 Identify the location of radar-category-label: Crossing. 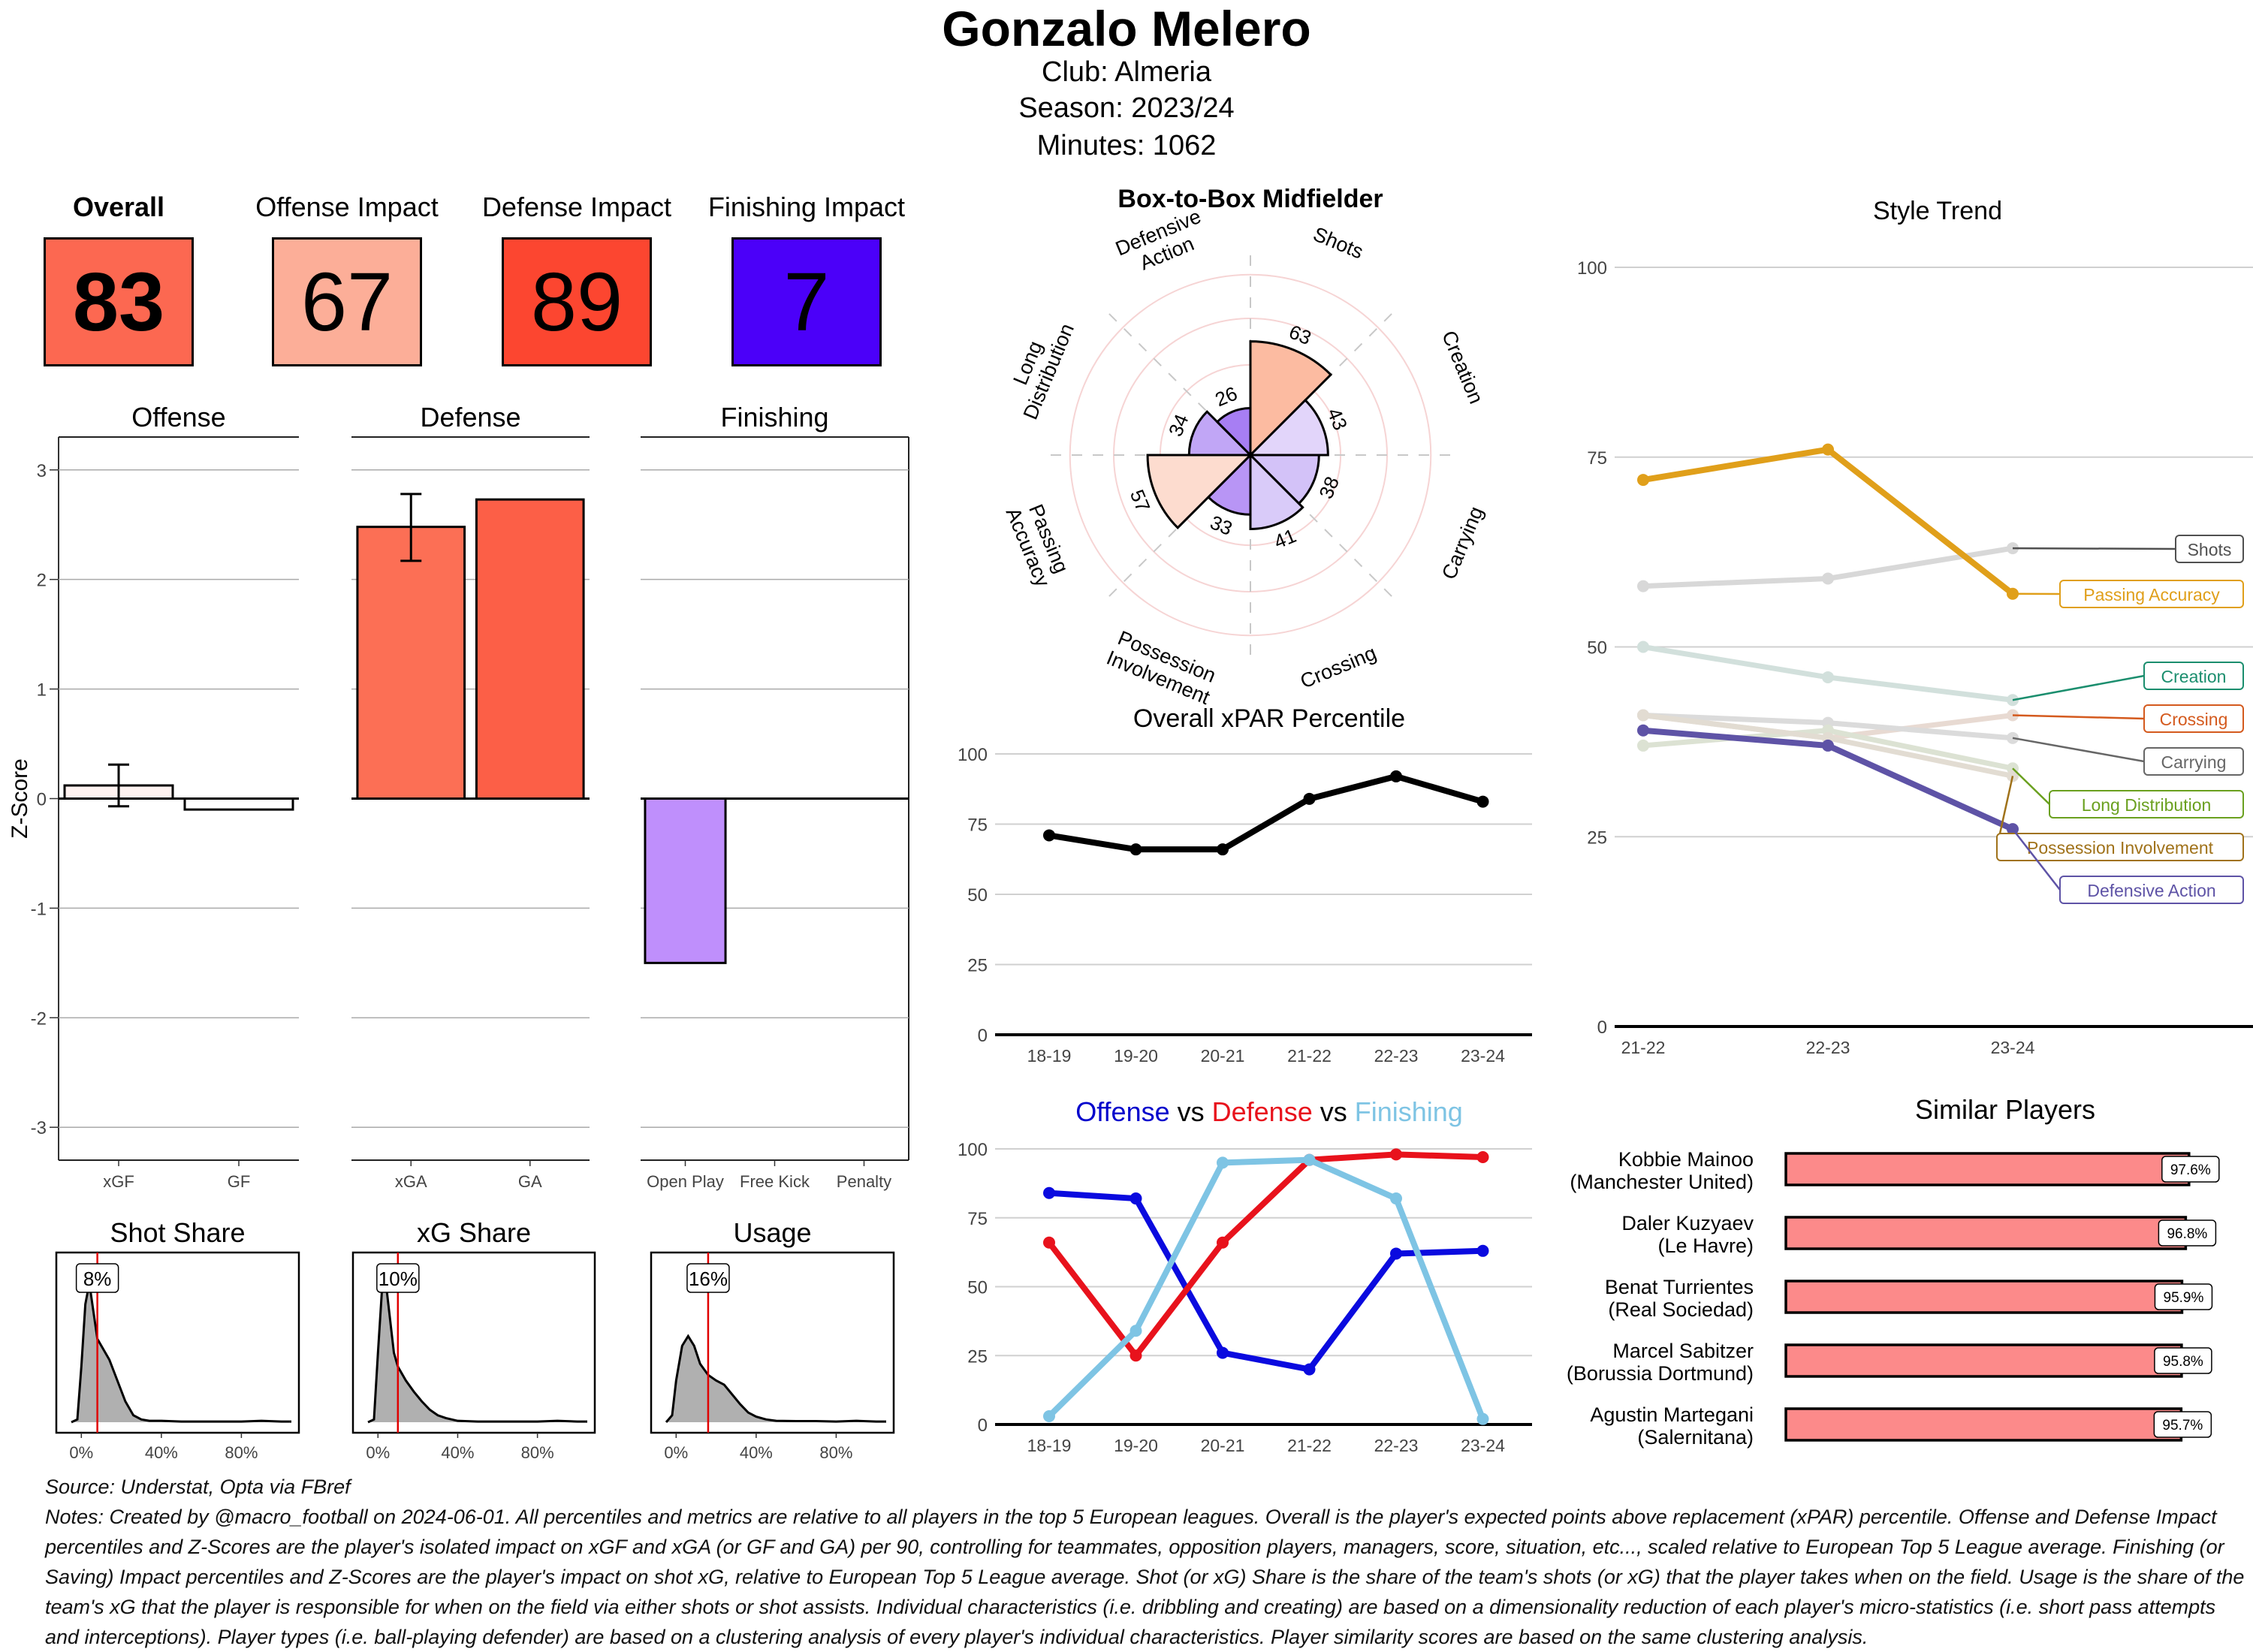
(1339, 666).